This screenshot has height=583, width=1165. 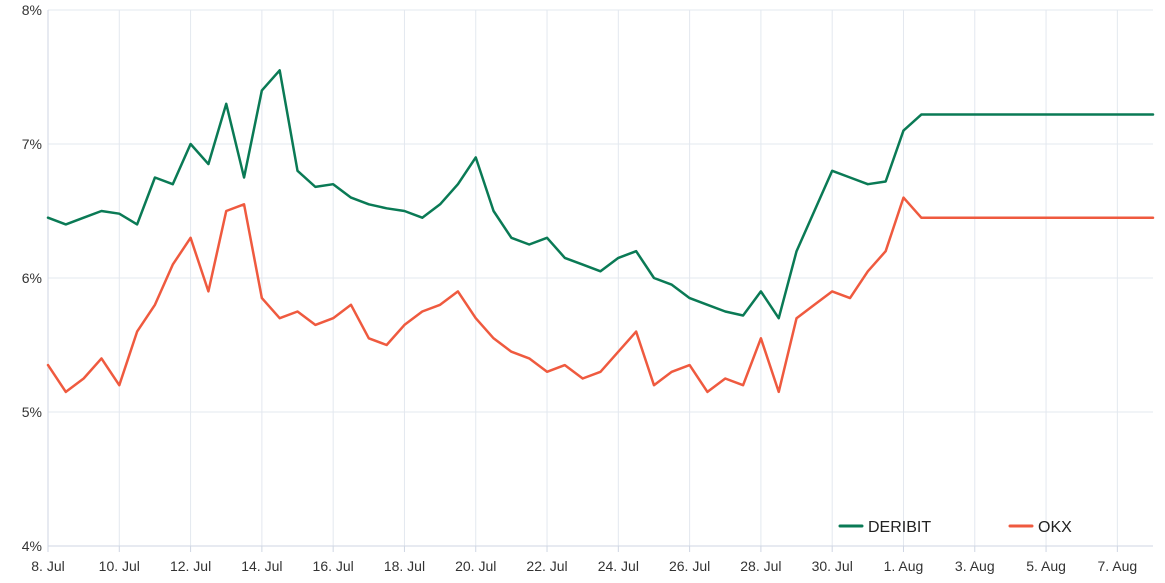 What do you see at coordinates (119, 566) in the screenshot?
I see `x-tick-label: 10. Jul` at bounding box center [119, 566].